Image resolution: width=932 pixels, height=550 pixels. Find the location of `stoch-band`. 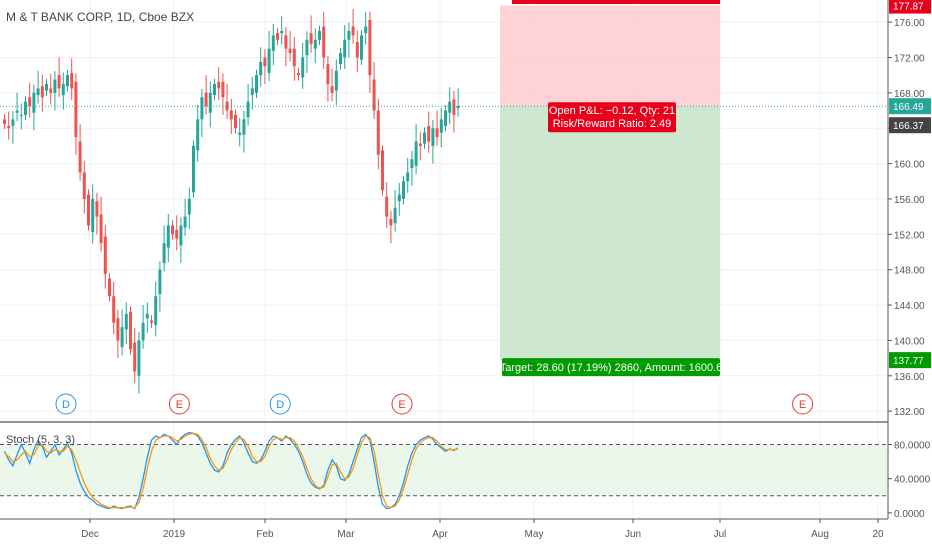

stoch-band is located at coordinates (443, 470).